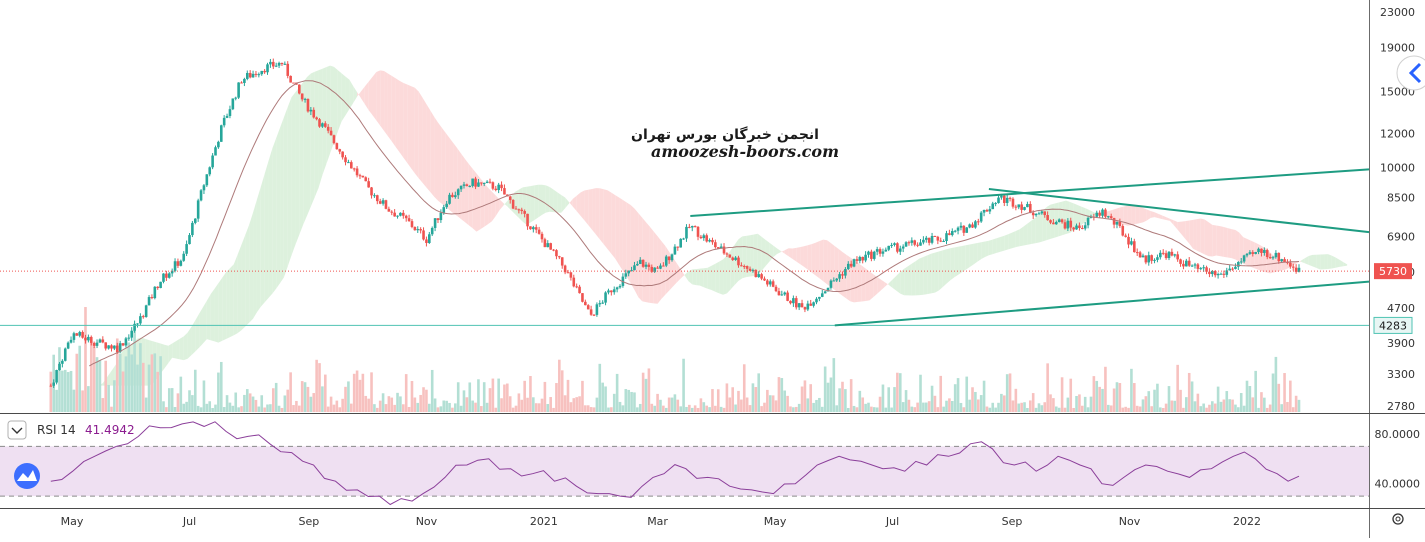 This screenshot has width=1425, height=542. What do you see at coordinates (1397, 167) in the screenshot?
I see `price-tick-label: 10000` at bounding box center [1397, 167].